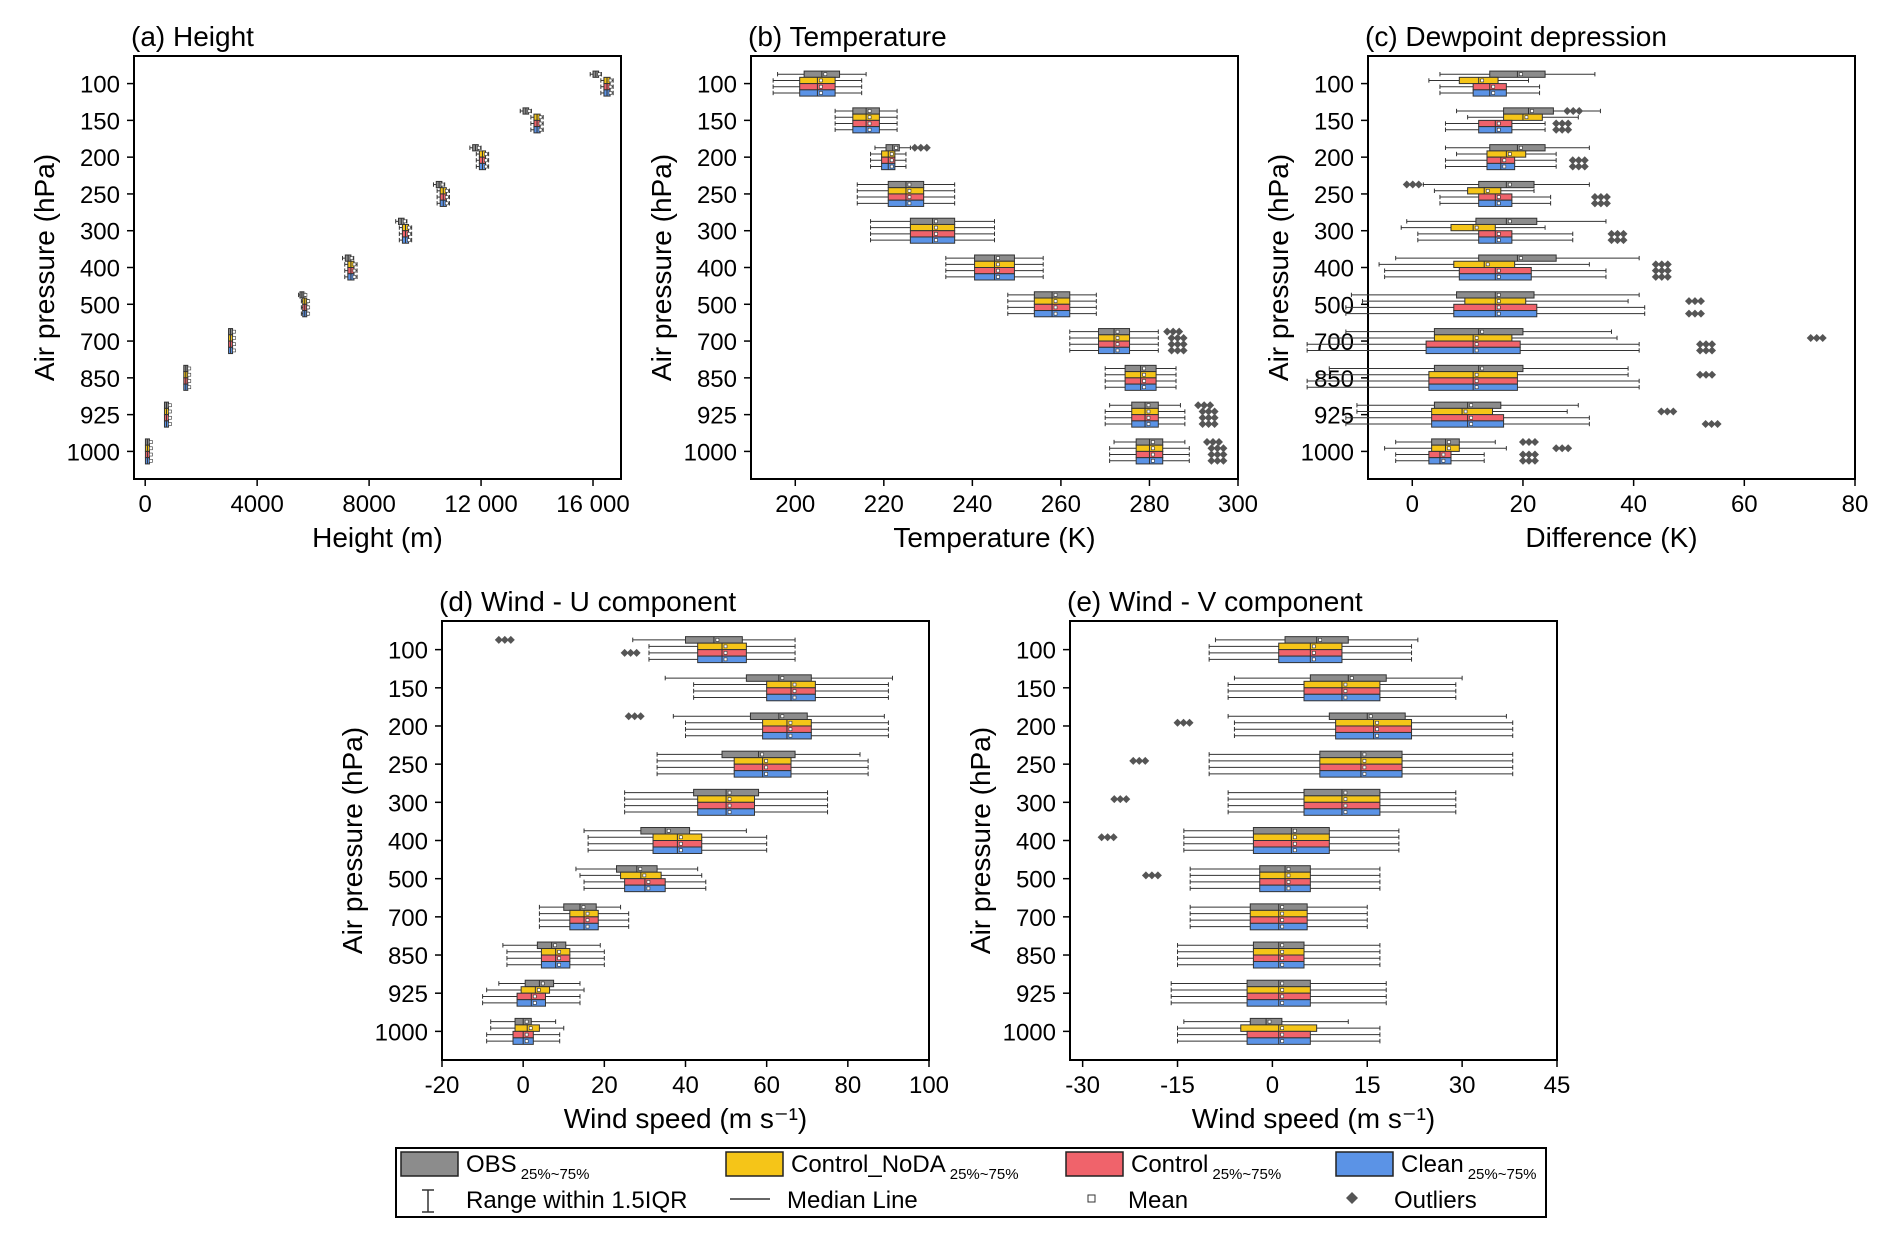 This screenshot has width=1892, height=1238. I want to click on plot-frame, so click(377, 267).